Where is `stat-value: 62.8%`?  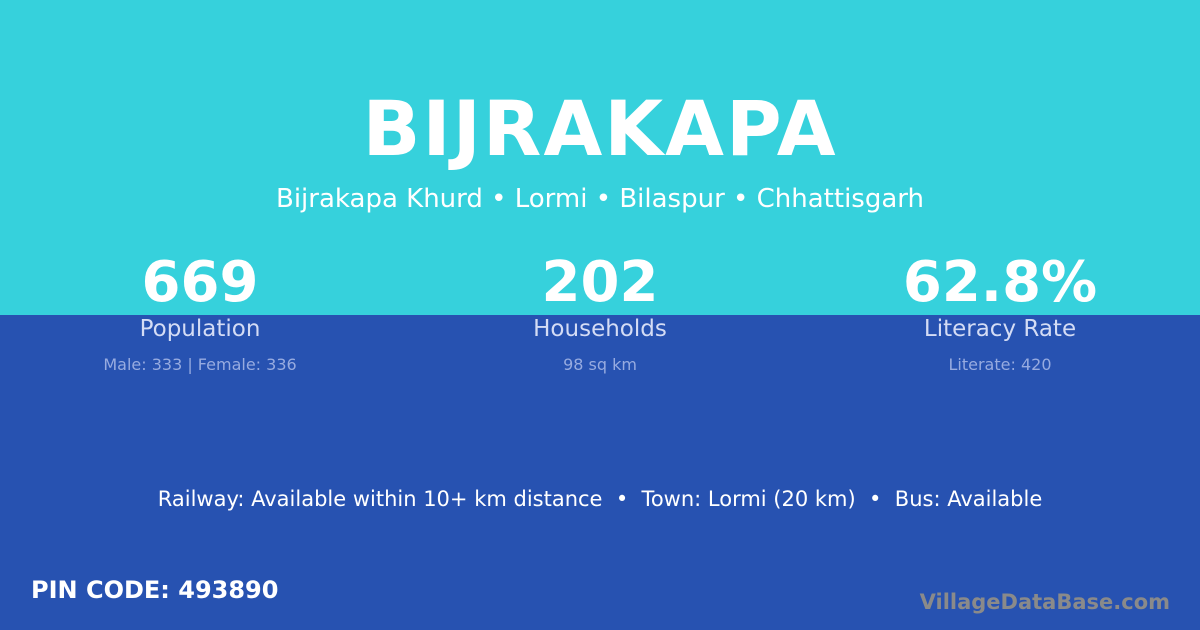
stat-value: 62.8% is located at coordinates (1000, 282).